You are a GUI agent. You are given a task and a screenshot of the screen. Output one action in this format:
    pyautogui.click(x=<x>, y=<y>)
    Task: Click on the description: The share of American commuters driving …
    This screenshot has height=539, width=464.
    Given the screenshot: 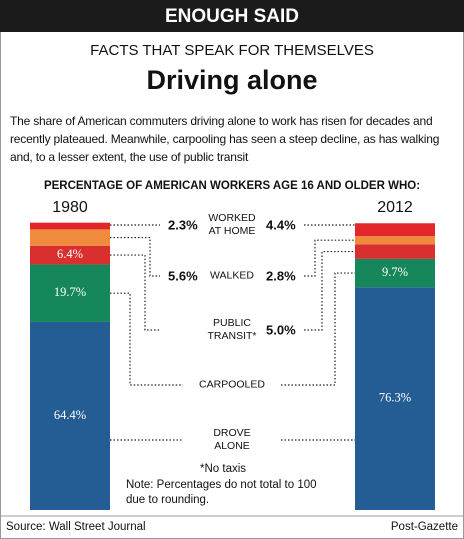 What is the action you would take?
    pyautogui.click(x=225, y=139)
    